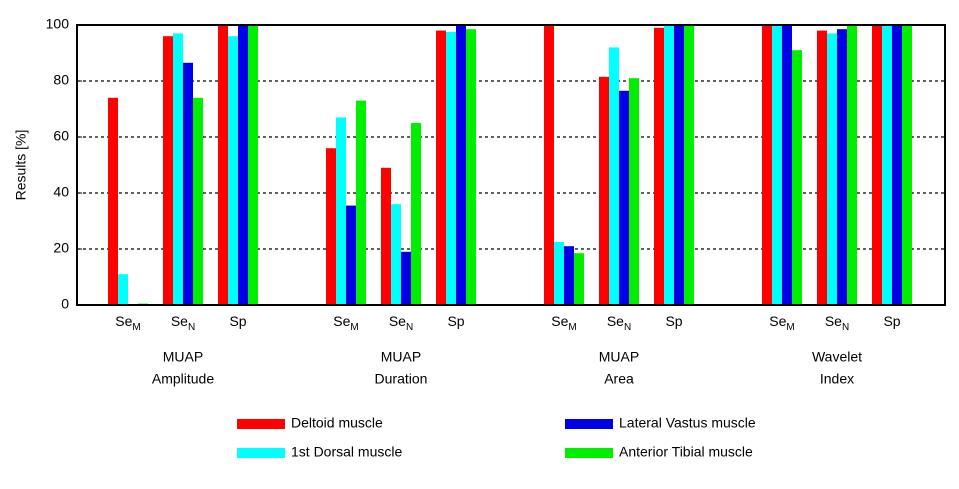  I want to click on y-tick-label: 60, so click(61, 136).